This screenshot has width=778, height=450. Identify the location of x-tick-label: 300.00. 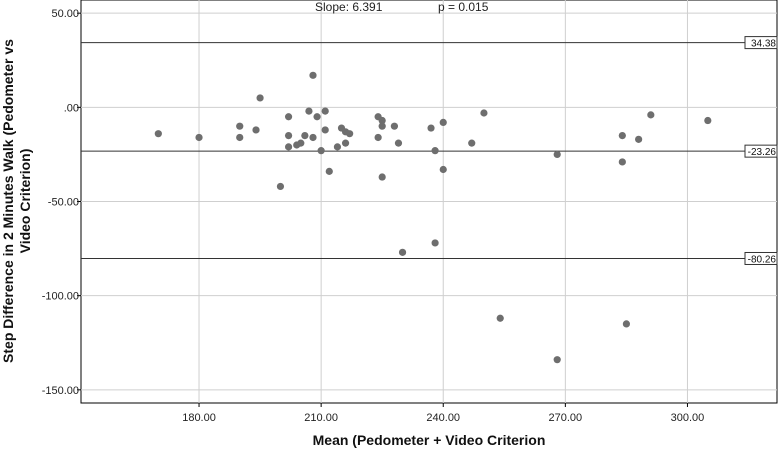
(688, 418).